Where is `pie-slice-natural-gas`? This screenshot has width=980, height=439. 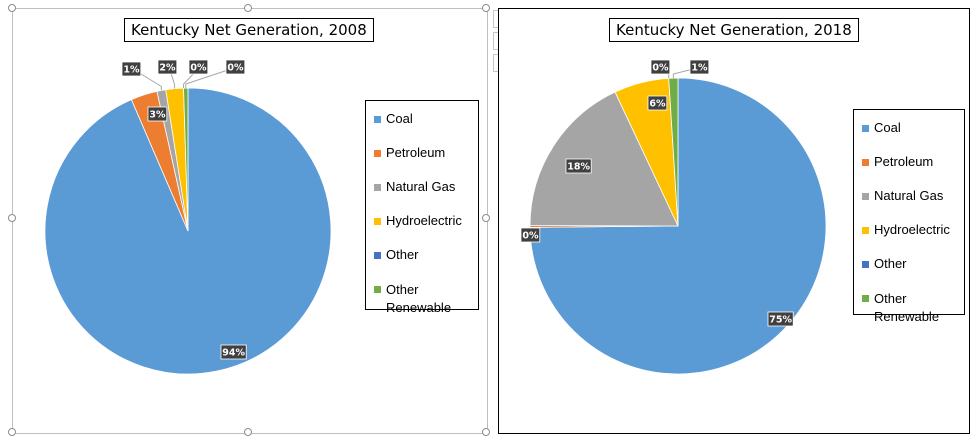 pie-slice-natural-gas is located at coordinates (604, 159).